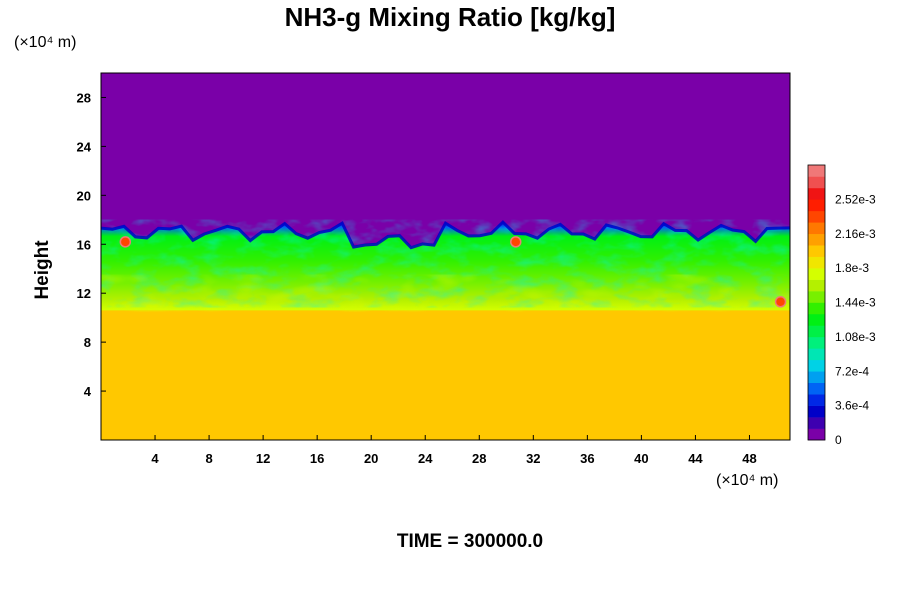 The width and height of the screenshot is (900, 600). What do you see at coordinates (533, 458) in the screenshot?
I see `x-tick-label-7: 32` at bounding box center [533, 458].